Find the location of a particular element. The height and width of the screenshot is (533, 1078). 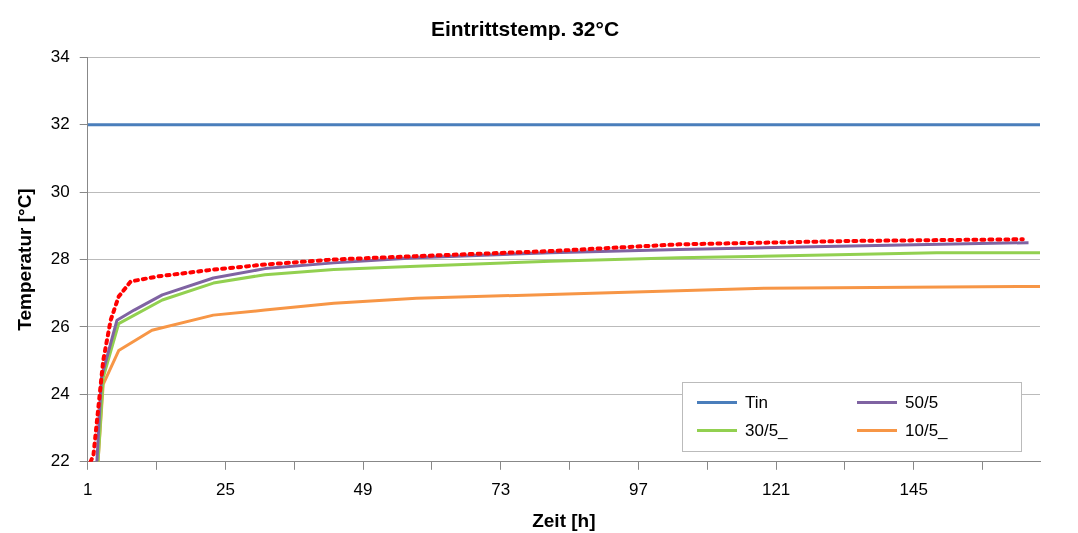

x-tick-label: 97 is located at coordinates (638, 489).